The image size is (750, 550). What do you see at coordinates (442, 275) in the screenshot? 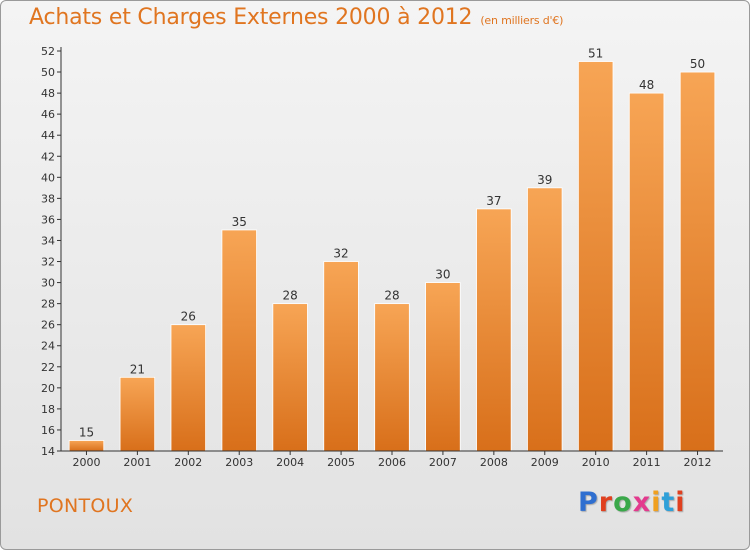
I see `bar-value-label: 30` at bounding box center [442, 275].